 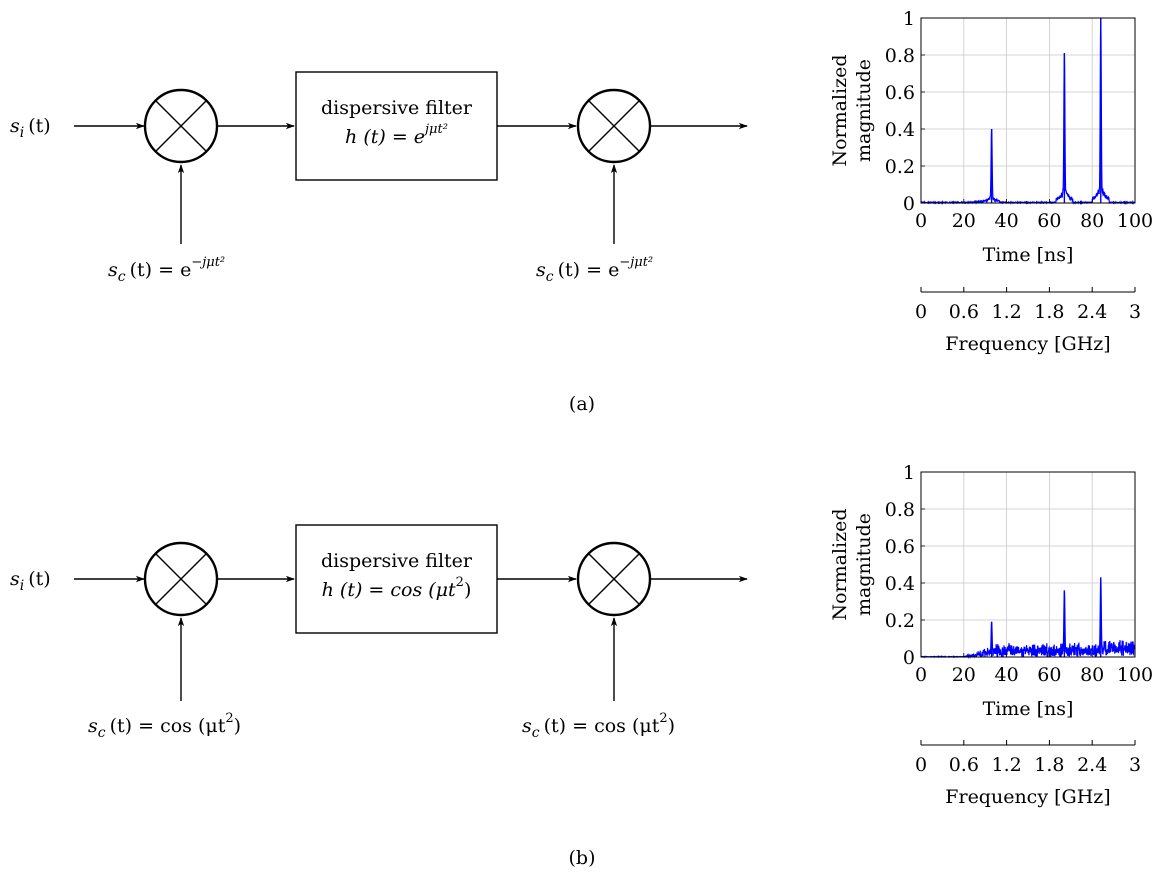 What do you see at coordinates (164, 726) in the screenshot?
I see `carrier1-label-b: sc (t) = cos (μt2)` at bounding box center [164, 726].